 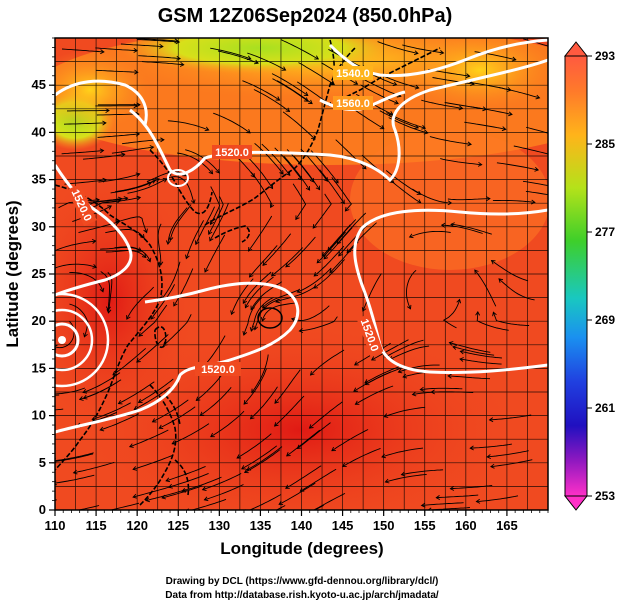 What do you see at coordinates (182, 477) in the screenshot?
I see `coastline-mindanao` at bounding box center [182, 477].